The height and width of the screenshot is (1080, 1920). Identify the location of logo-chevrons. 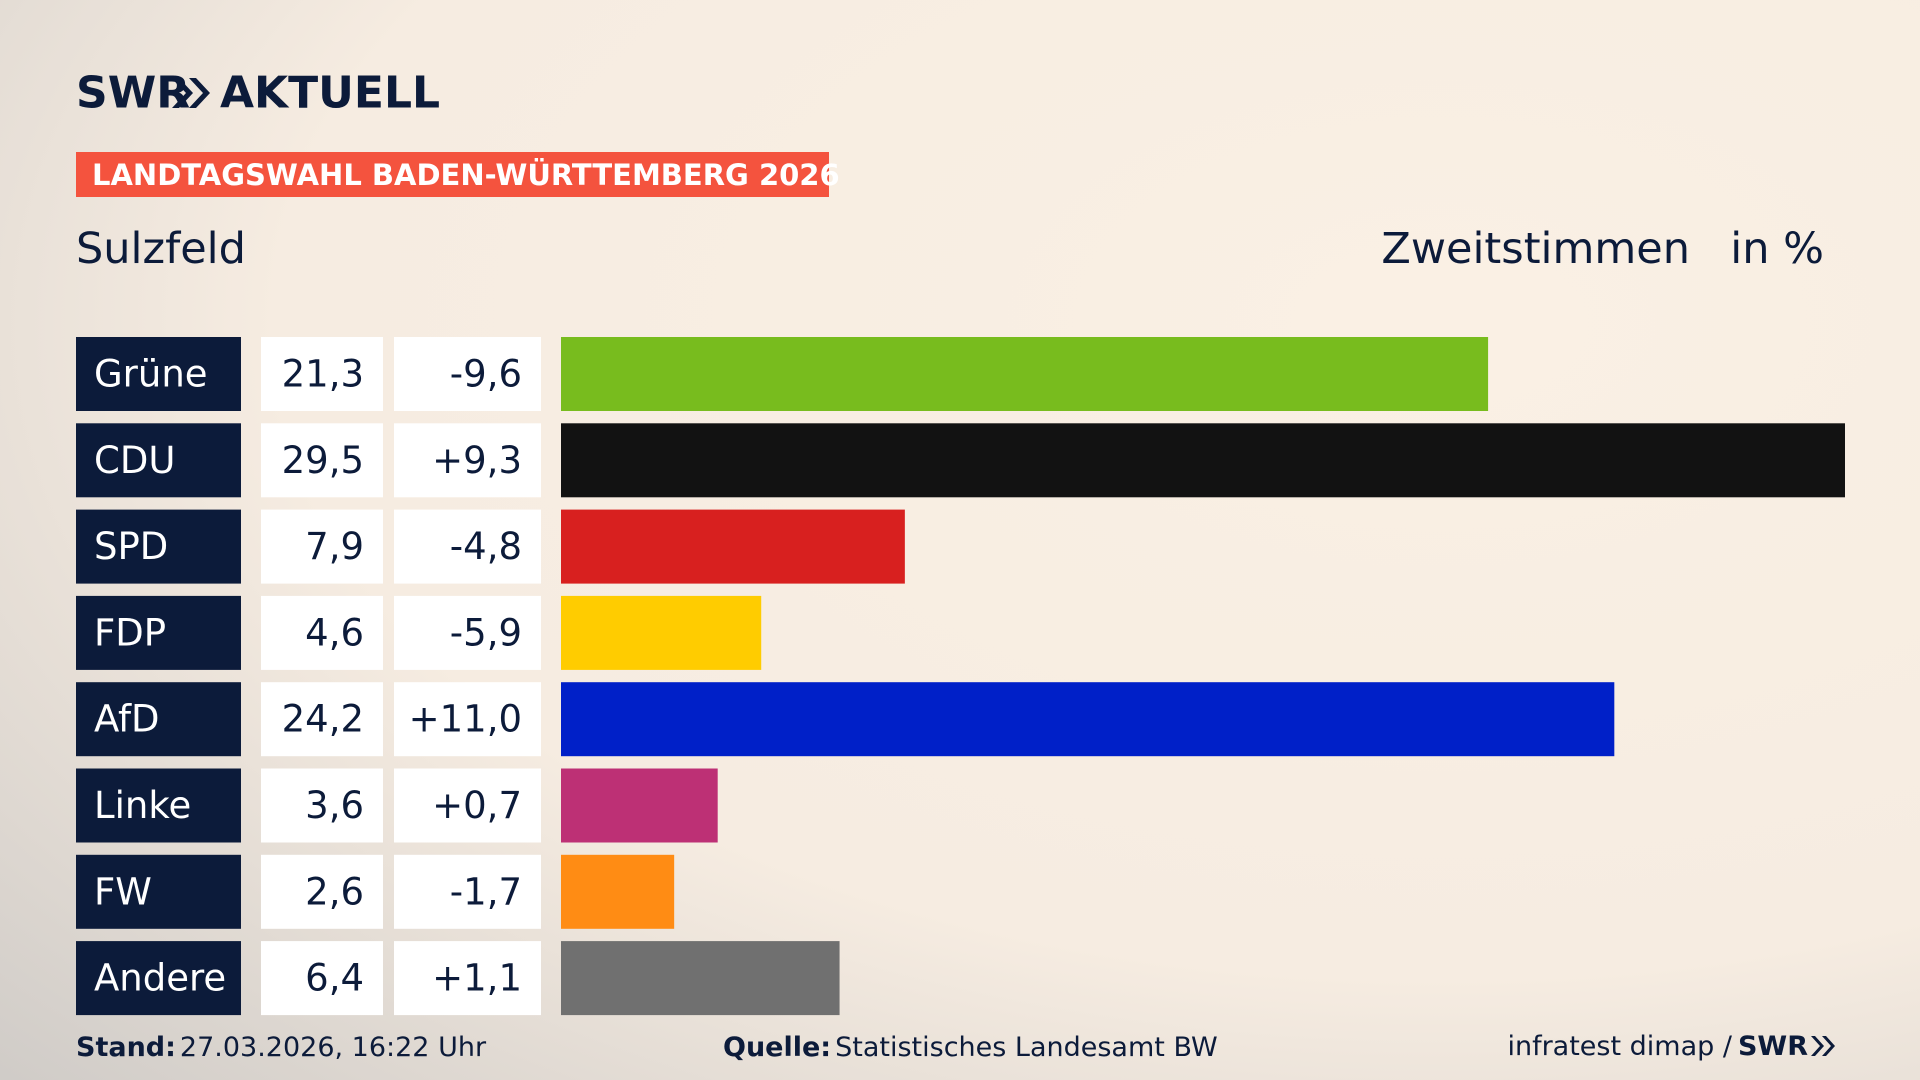
(191, 93).